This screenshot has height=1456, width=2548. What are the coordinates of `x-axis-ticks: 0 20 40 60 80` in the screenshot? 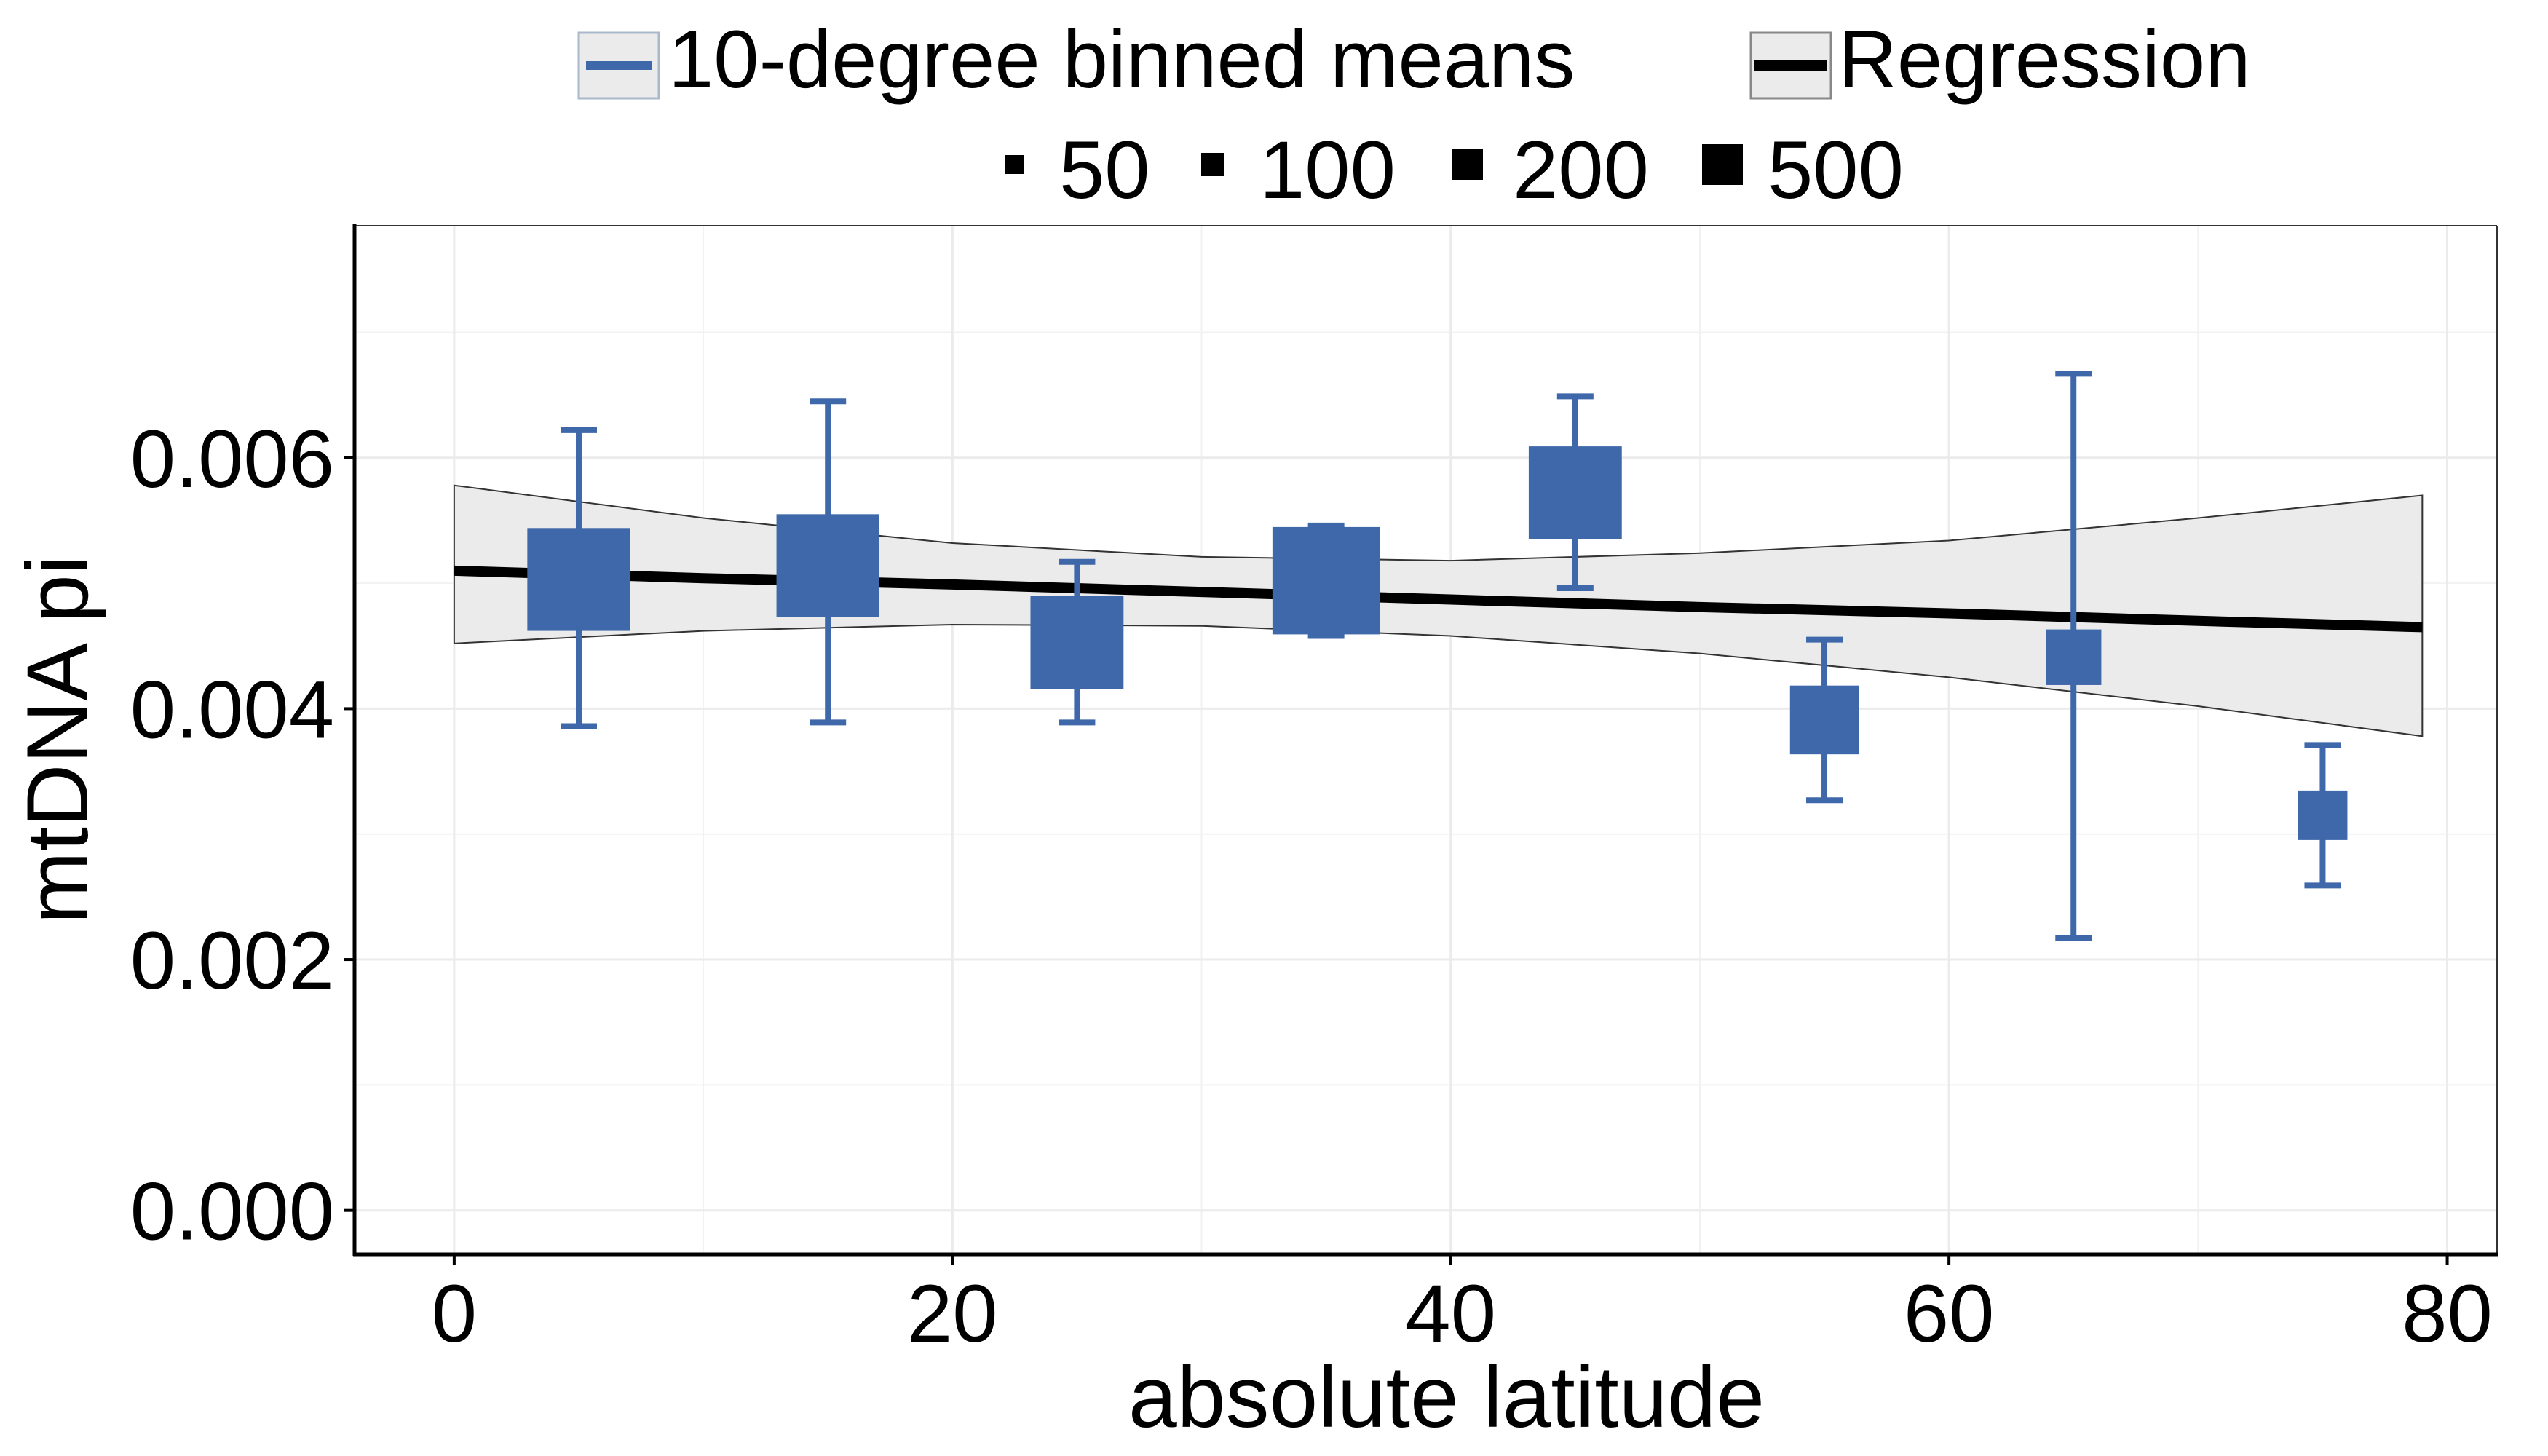 It's located at (1462, 1306).